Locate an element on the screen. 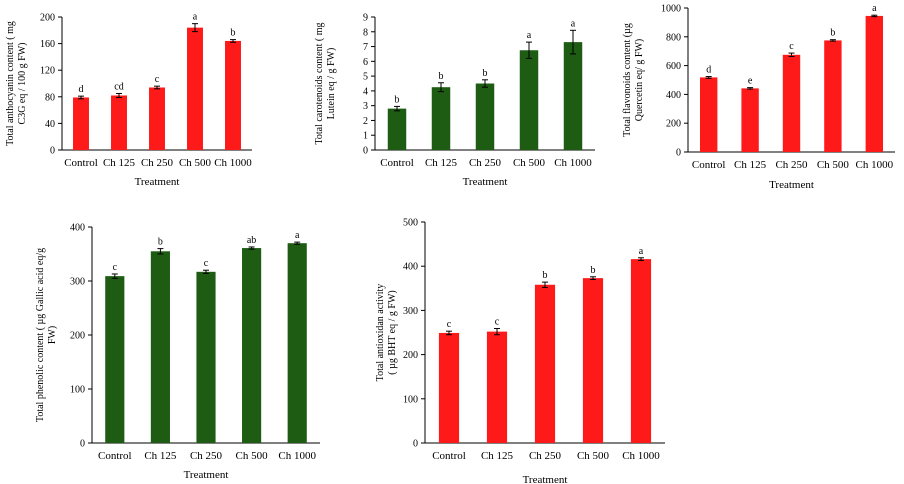 This screenshot has height=484, width=904. y-tick-label: 8 is located at coordinates (365, 32).